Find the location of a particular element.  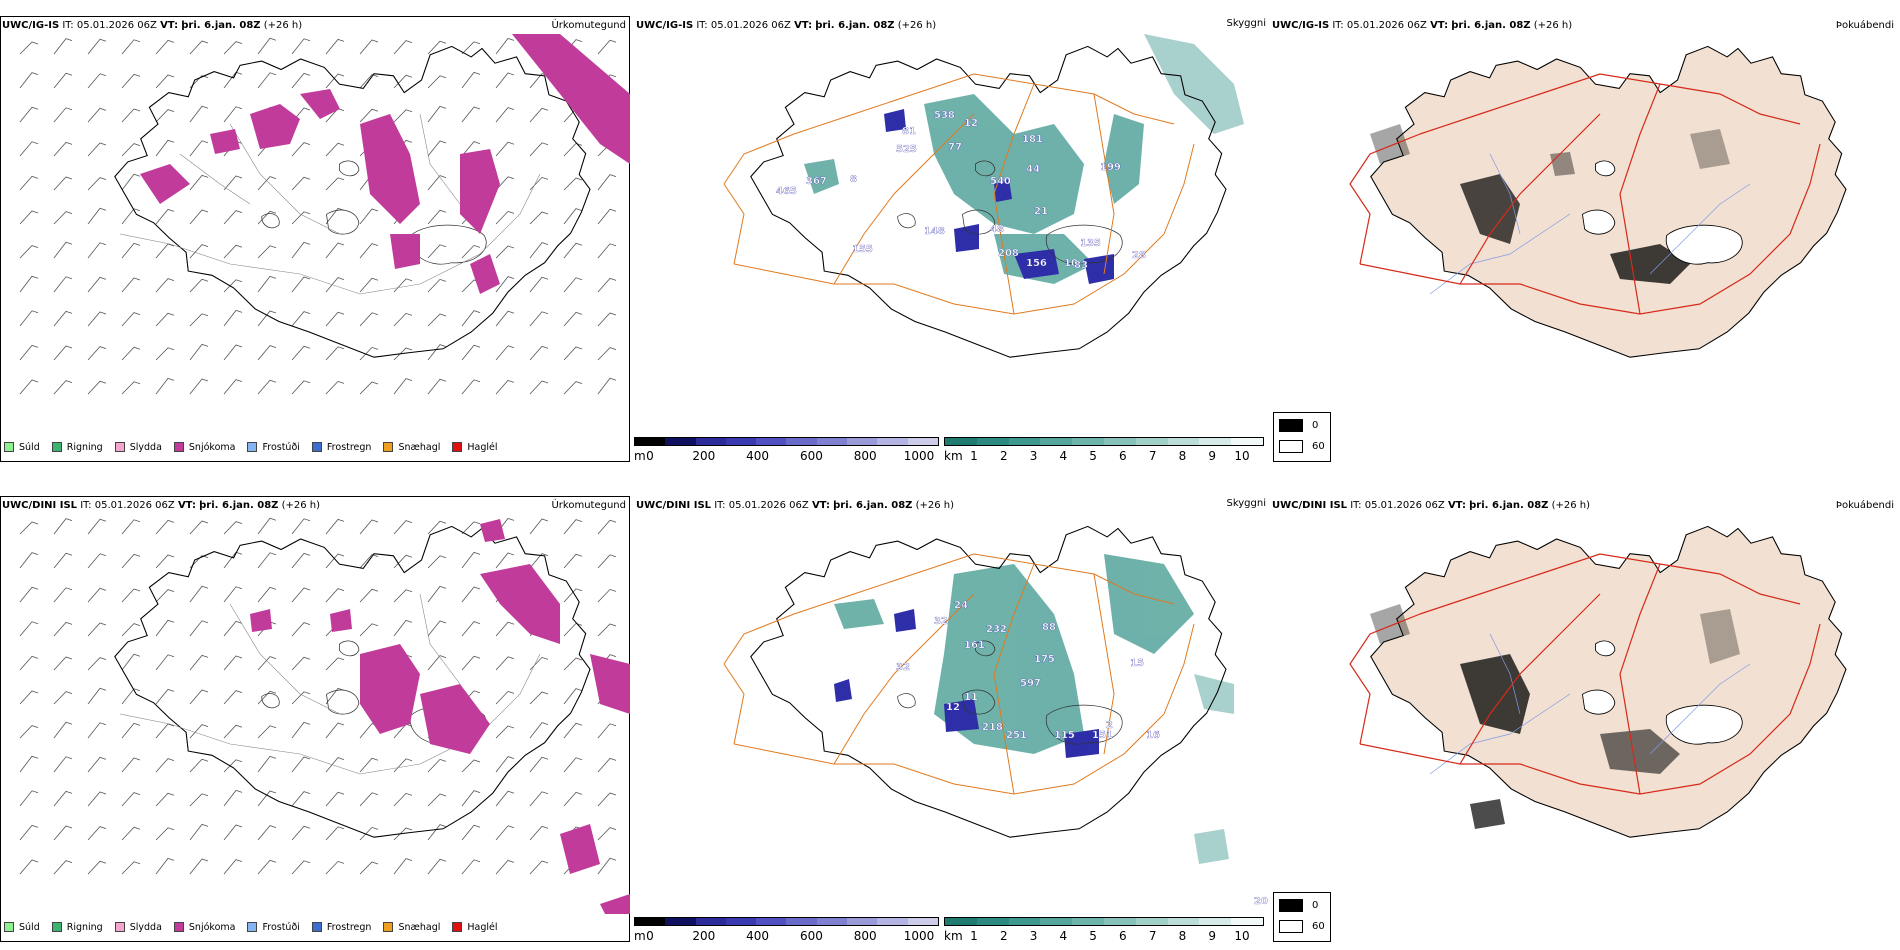

colorbar-tick: 9 is located at coordinates (1212, 936).